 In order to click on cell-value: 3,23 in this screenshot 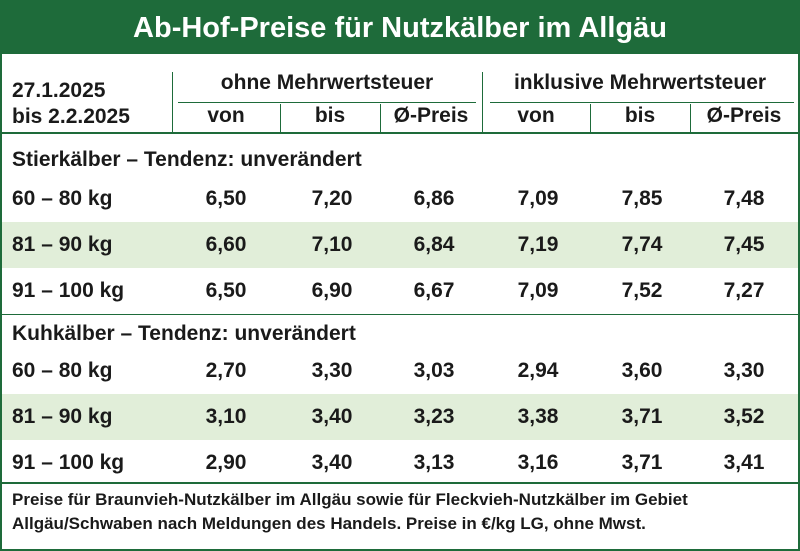, I will do `click(434, 416)`.